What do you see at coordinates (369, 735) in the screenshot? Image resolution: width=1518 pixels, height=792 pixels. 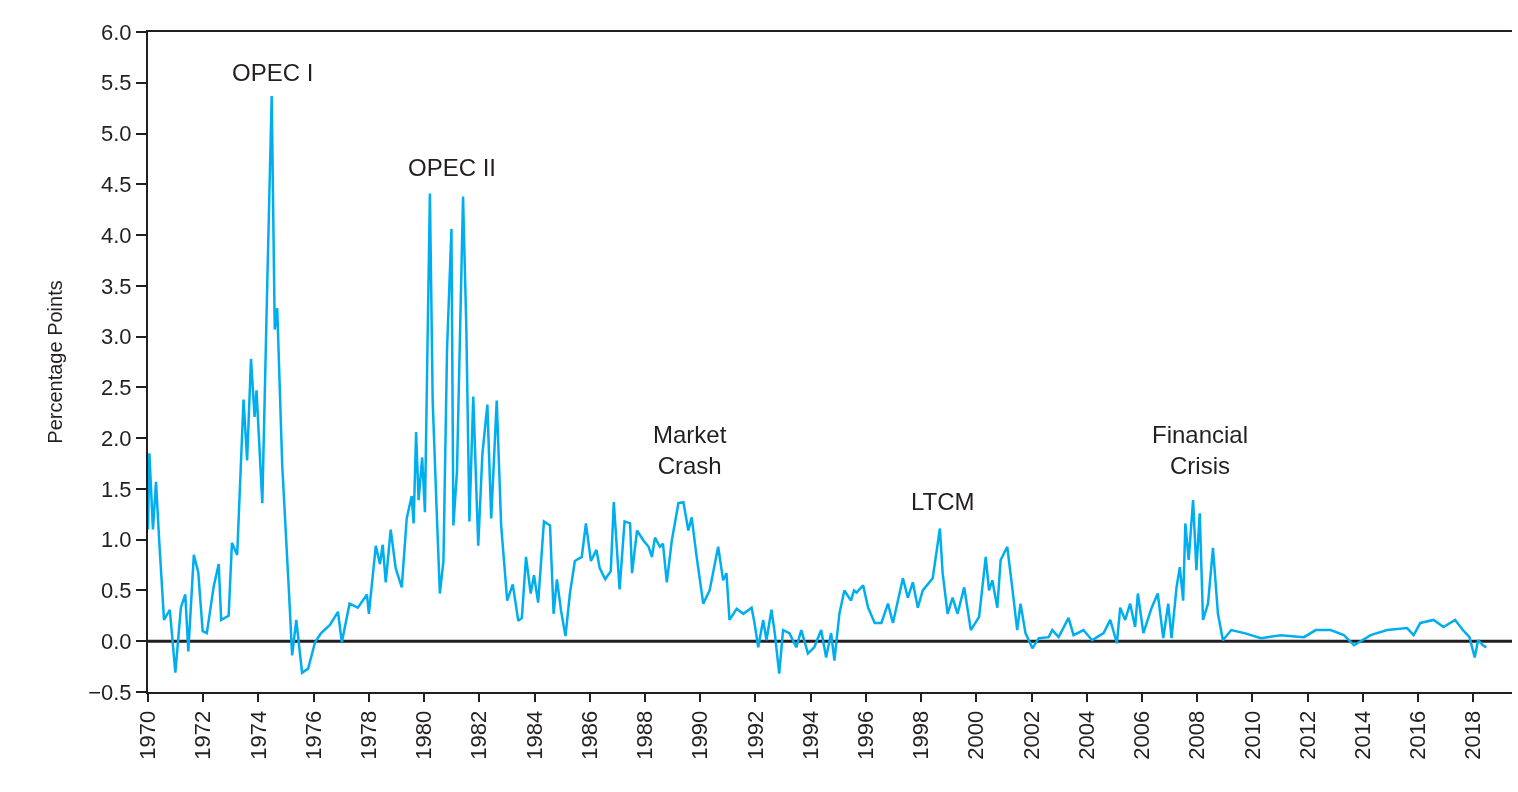 I see `x-tick-label: 1978` at bounding box center [369, 735].